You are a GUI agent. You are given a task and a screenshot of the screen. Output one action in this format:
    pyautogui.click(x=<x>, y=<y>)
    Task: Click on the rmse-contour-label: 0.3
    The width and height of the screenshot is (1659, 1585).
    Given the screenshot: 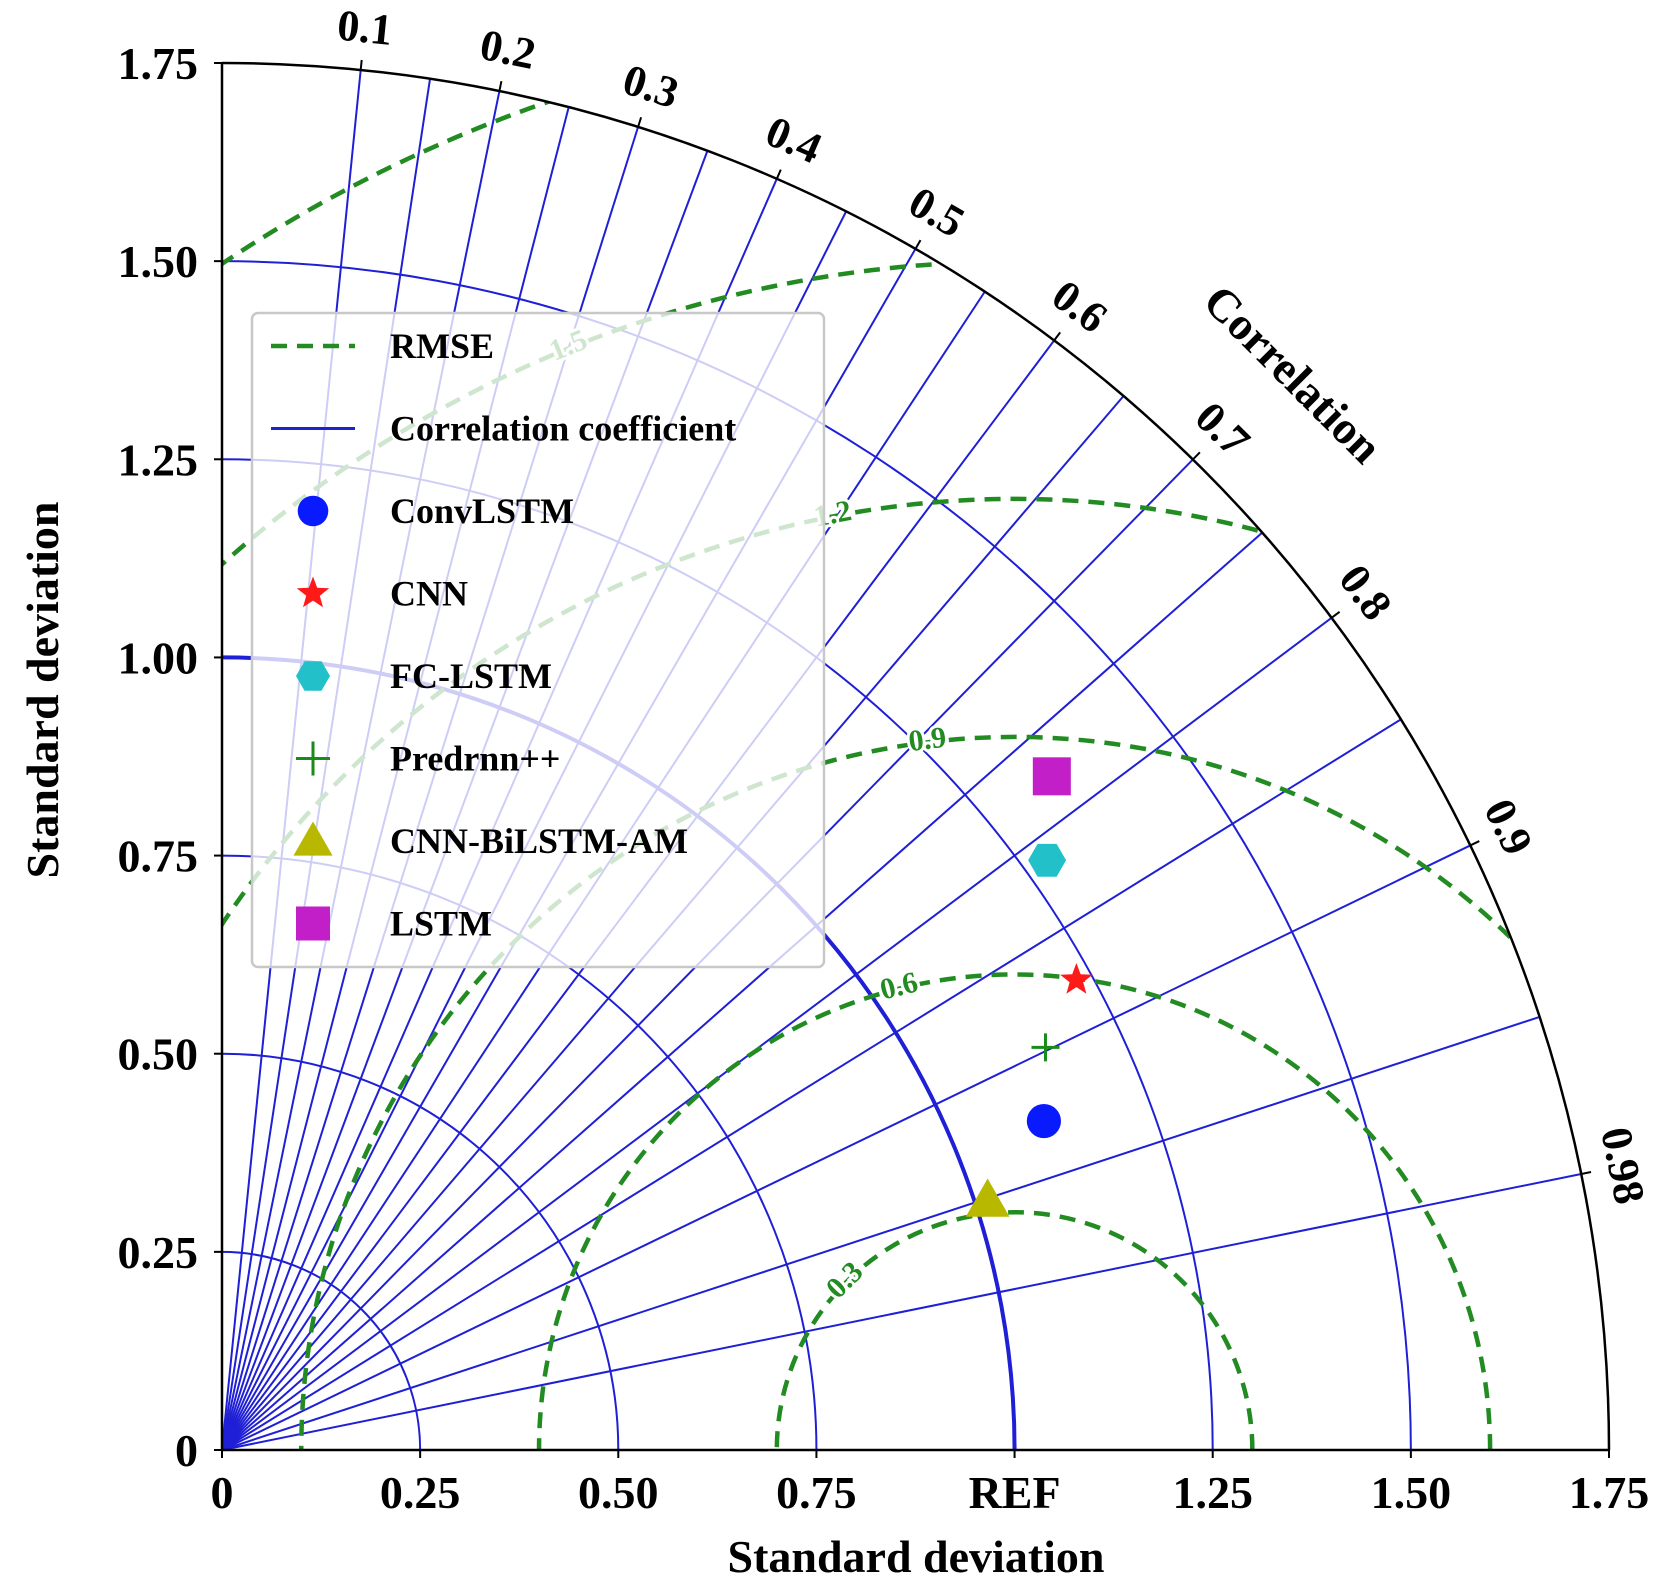 What is the action you would take?
    pyautogui.click(x=845, y=1280)
    